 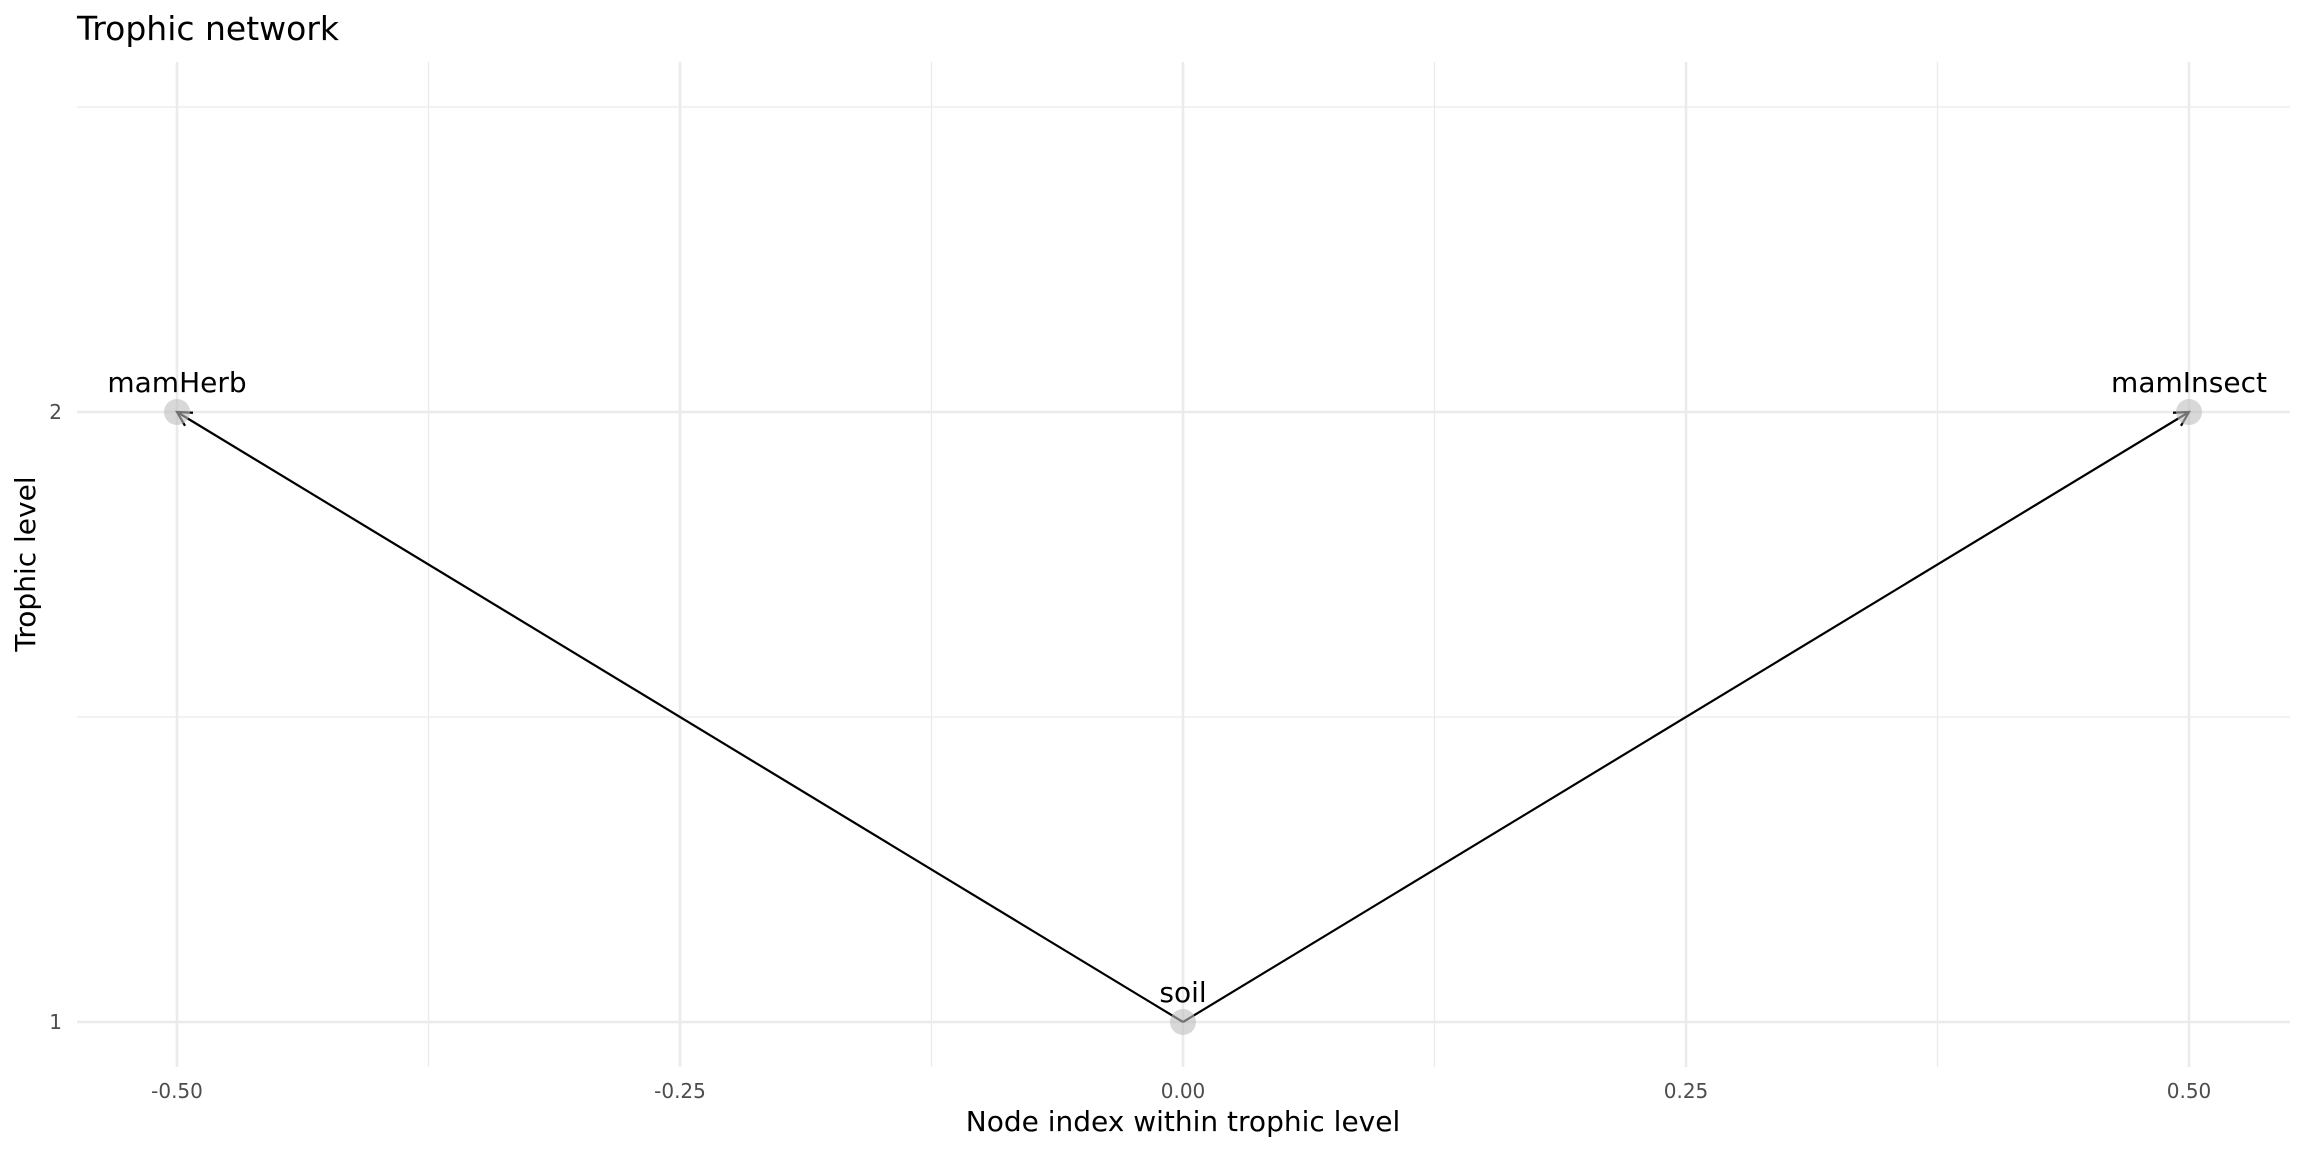 I want to click on node-mamHerb, so click(x=177, y=412).